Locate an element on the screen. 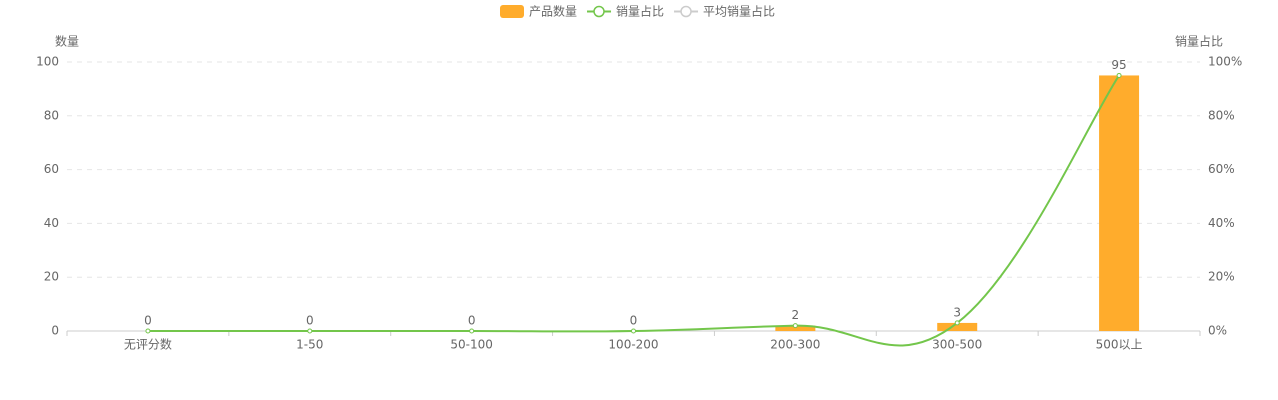 This screenshot has height=400, width=1278. y-axis-title: 数量 is located at coordinates (67, 41).